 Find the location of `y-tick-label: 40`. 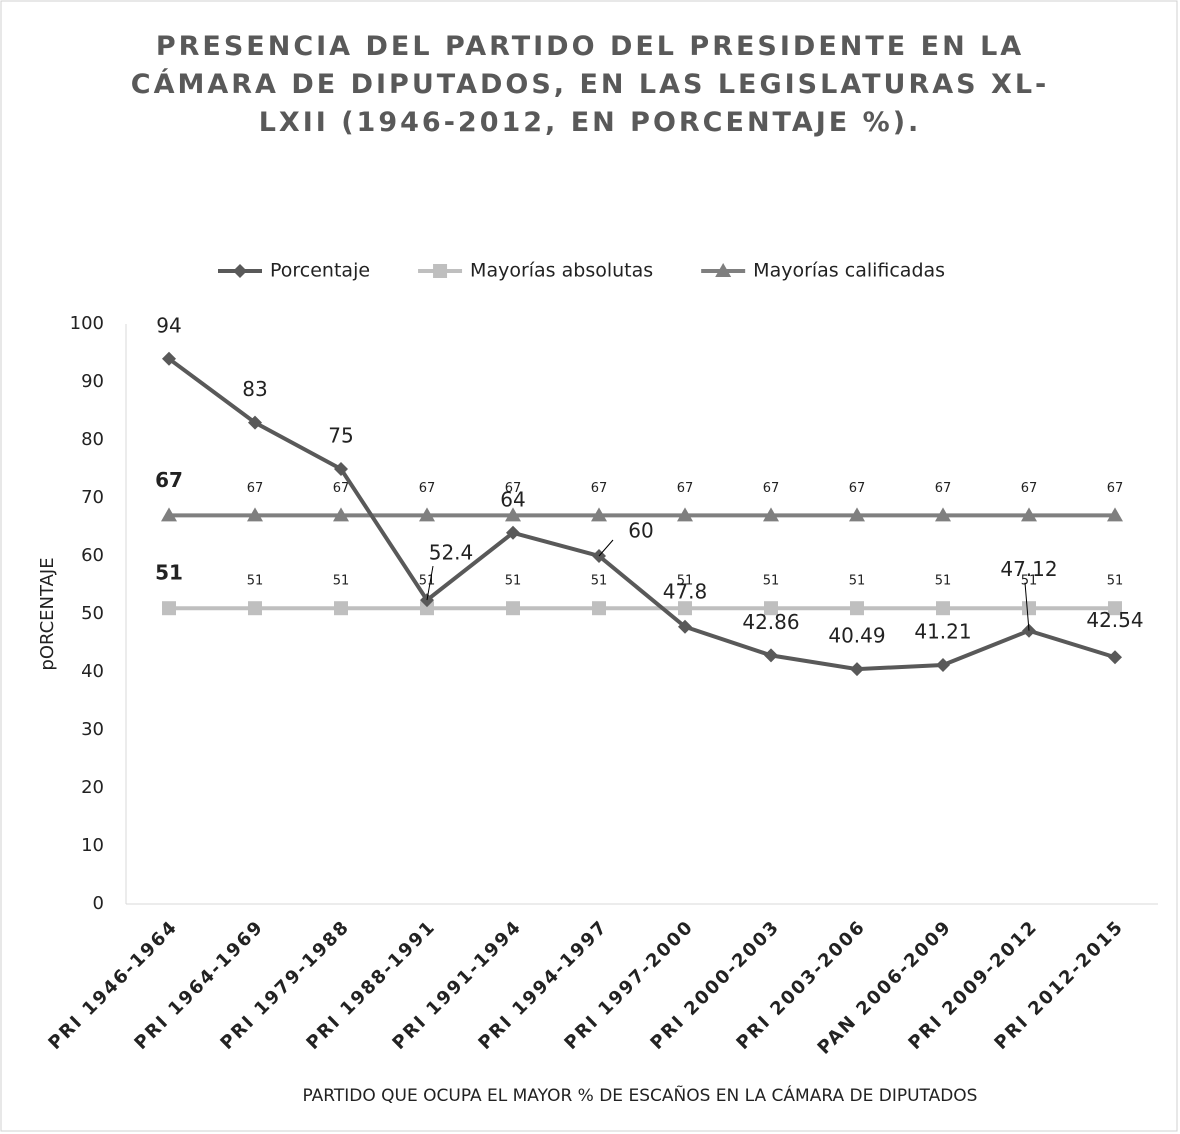

y-tick-label: 40 is located at coordinates (92, 671).